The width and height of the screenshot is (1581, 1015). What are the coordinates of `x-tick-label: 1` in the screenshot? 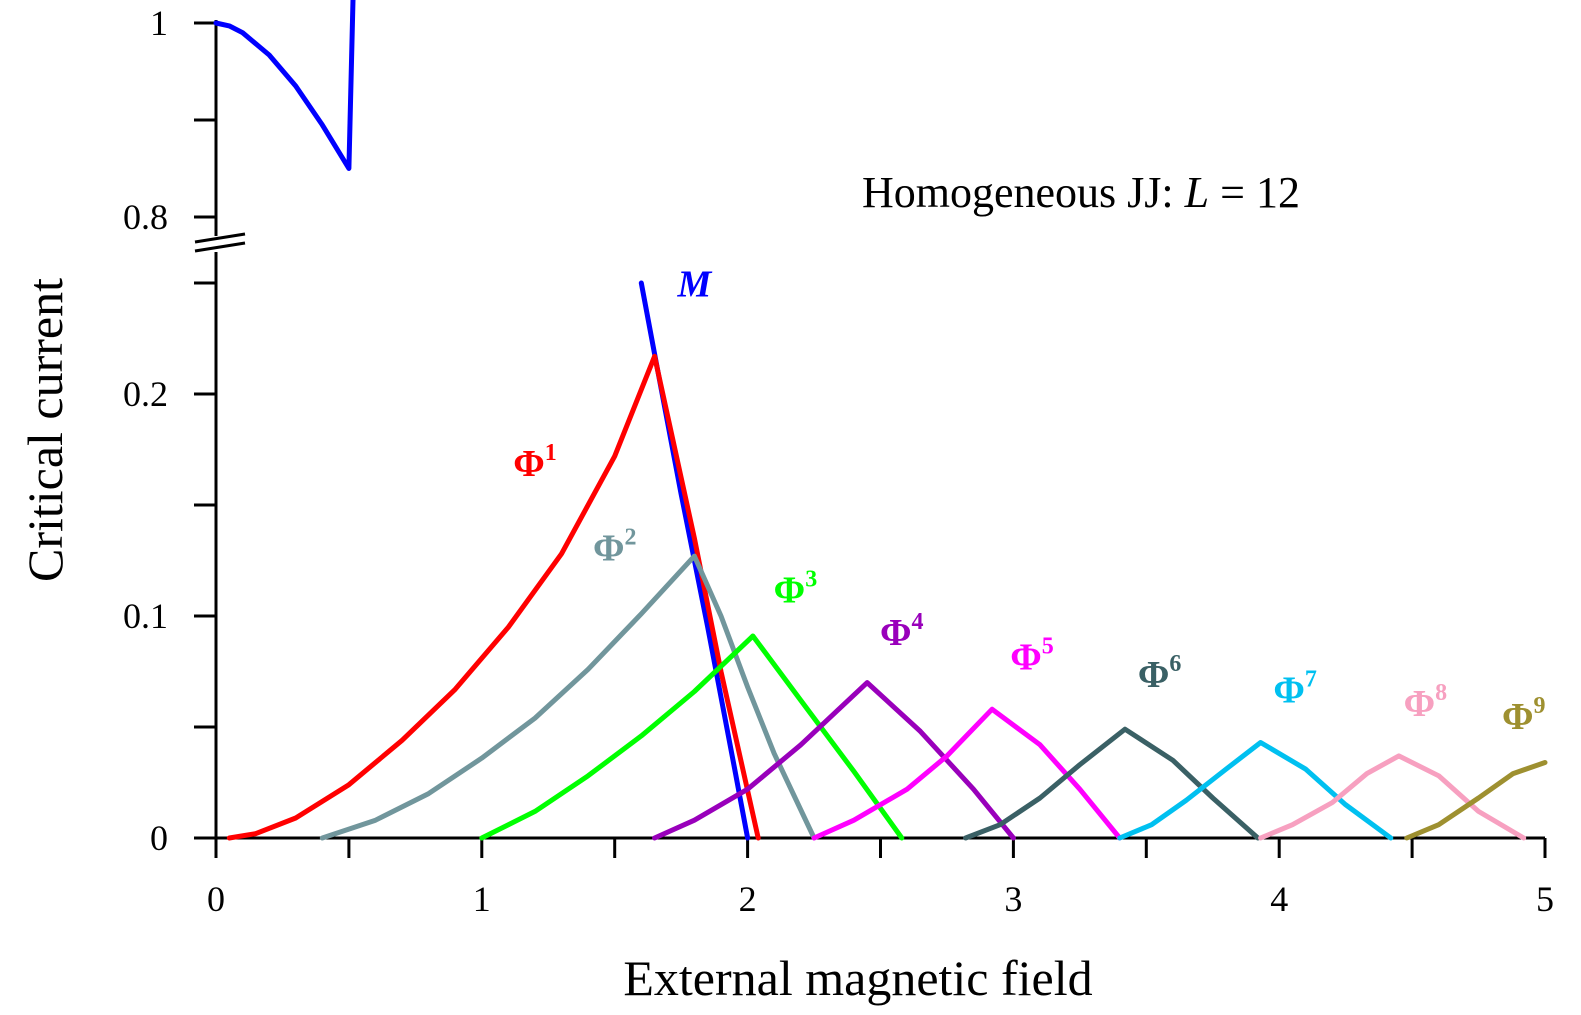 It's located at (482, 899).